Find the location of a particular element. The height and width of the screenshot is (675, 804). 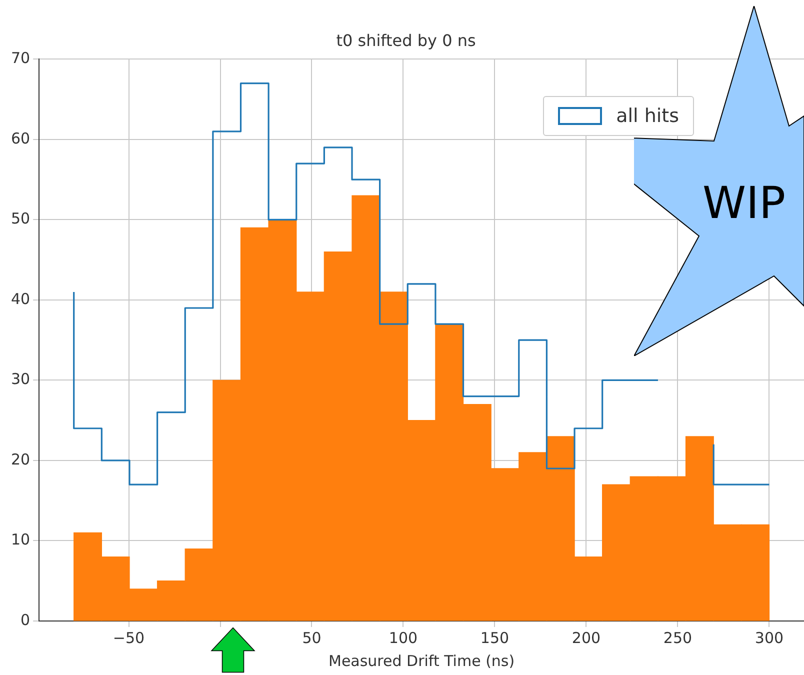

x-tick-label: 250 is located at coordinates (677, 637).